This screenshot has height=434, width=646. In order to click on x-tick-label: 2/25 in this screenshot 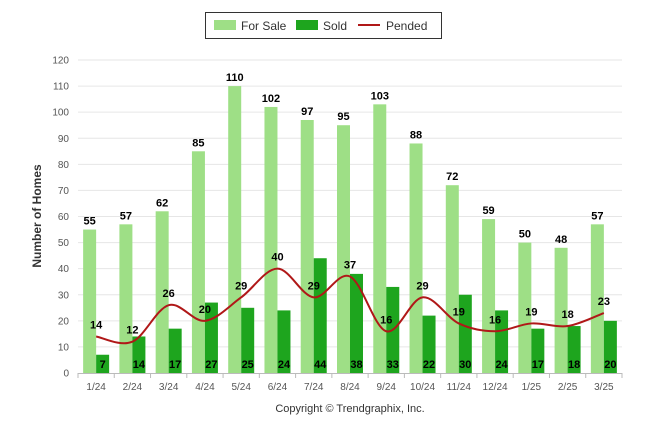, I will do `click(568, 387)`.